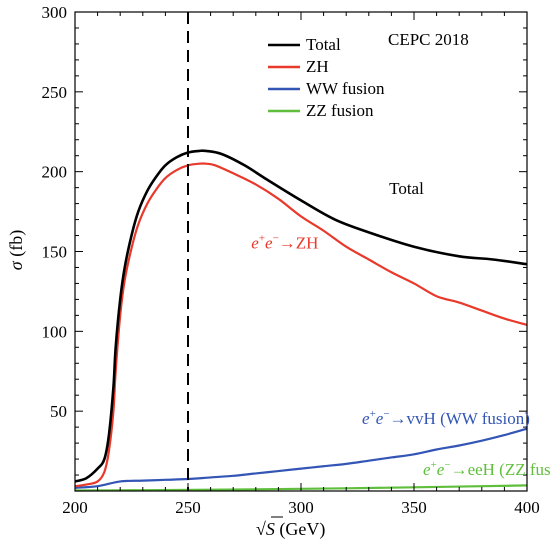  Describe the element at coordinates (58, 411) in the screenshot. I see `y-tick-label: 50` at that location.